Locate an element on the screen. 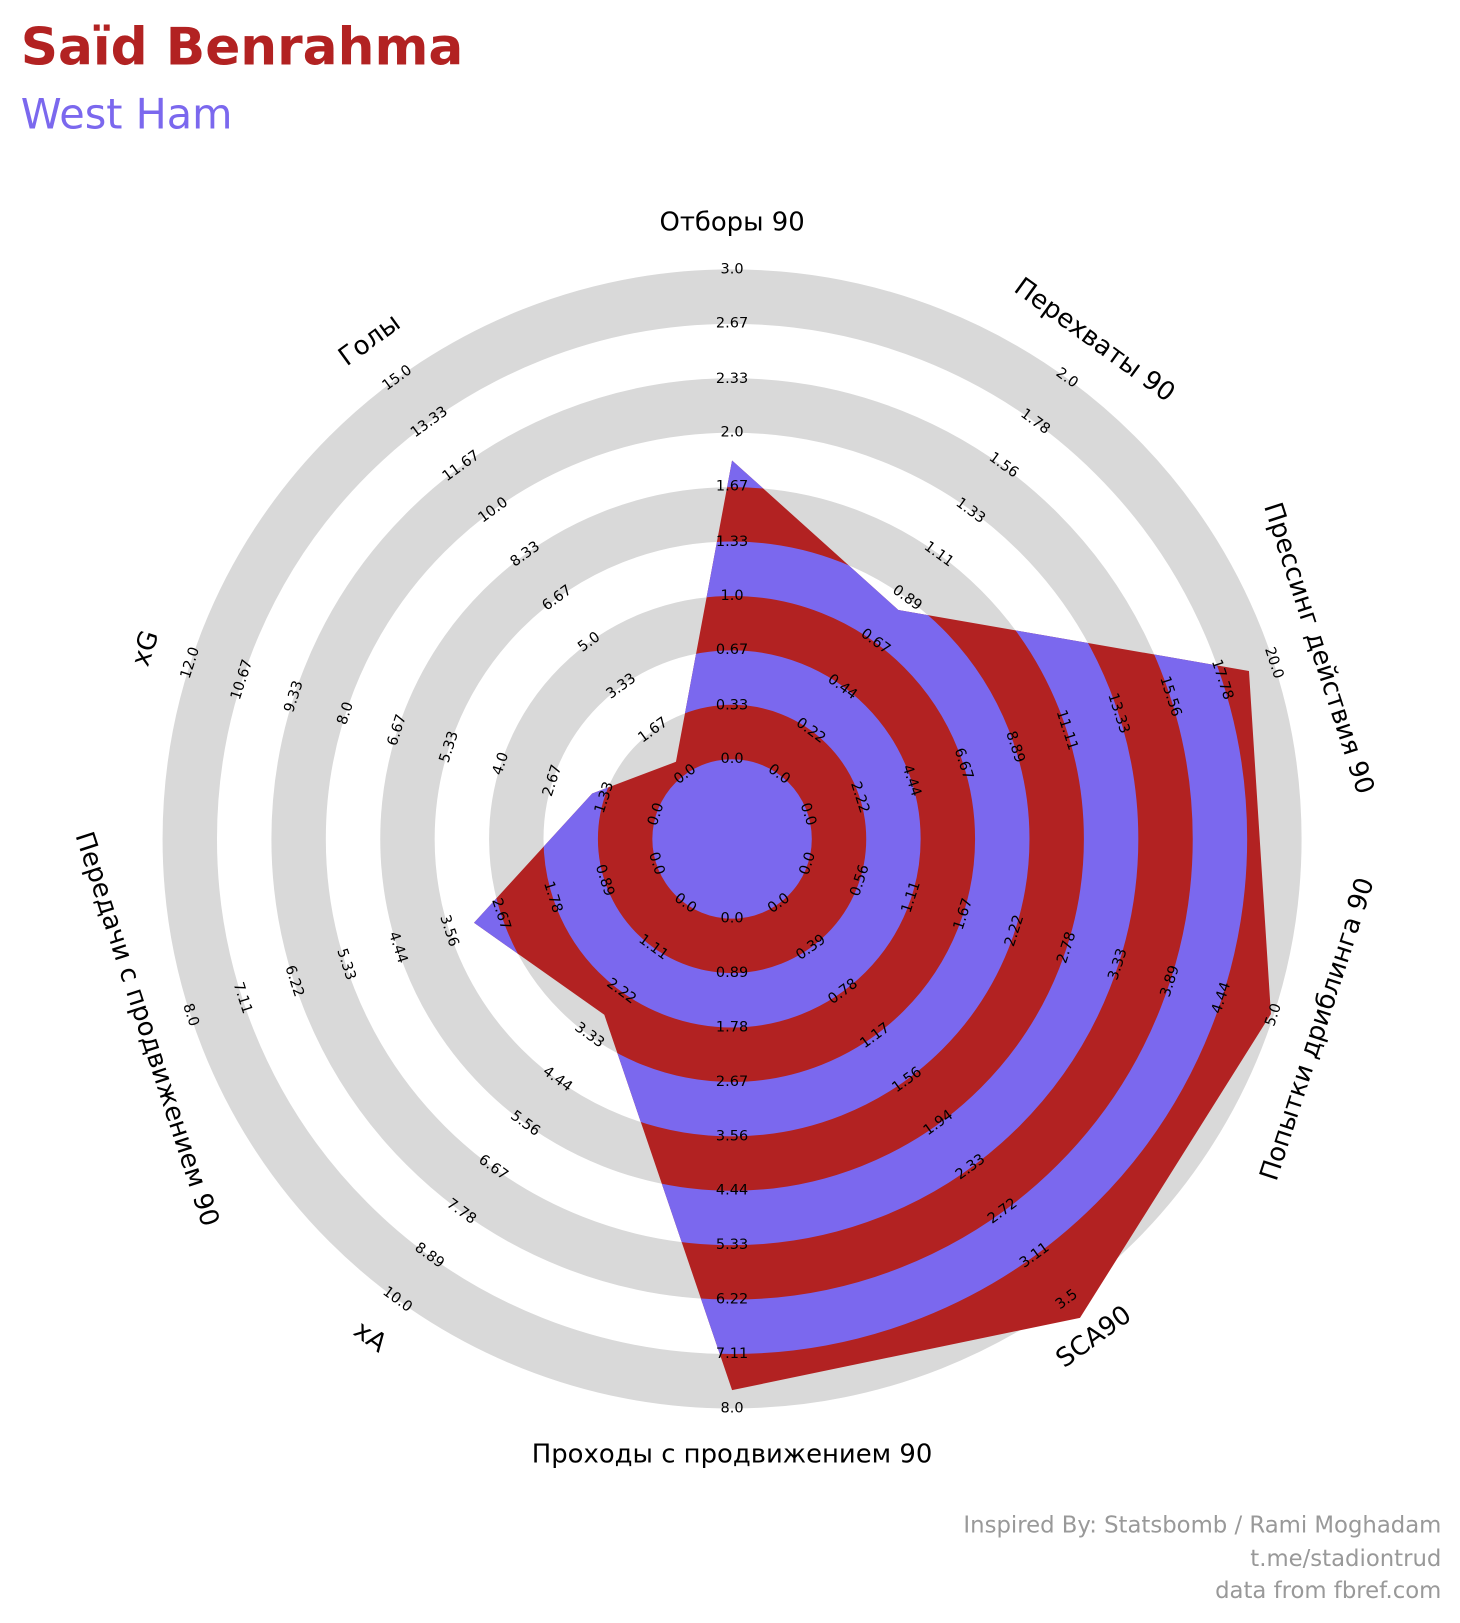 This screenshot has height=1623, width=1460. tick-label: 1.33 is located at coordinates (732, 542).